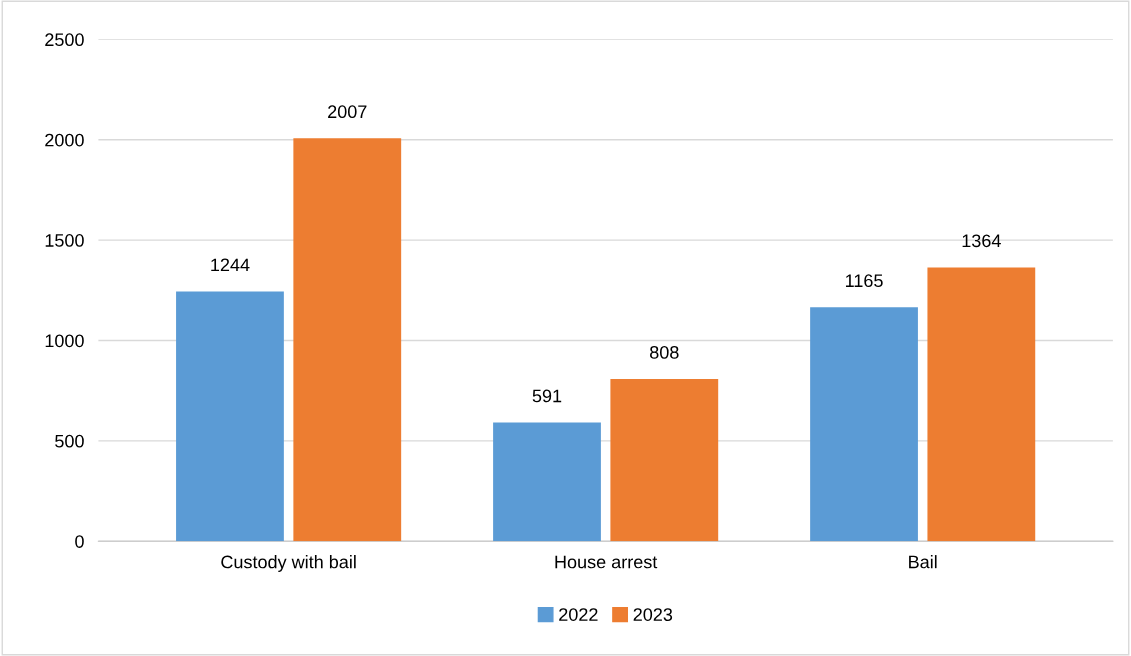  Describe the element at coordinates (864, 281) in the screenshot. I see `data-label: 1165` at that location.